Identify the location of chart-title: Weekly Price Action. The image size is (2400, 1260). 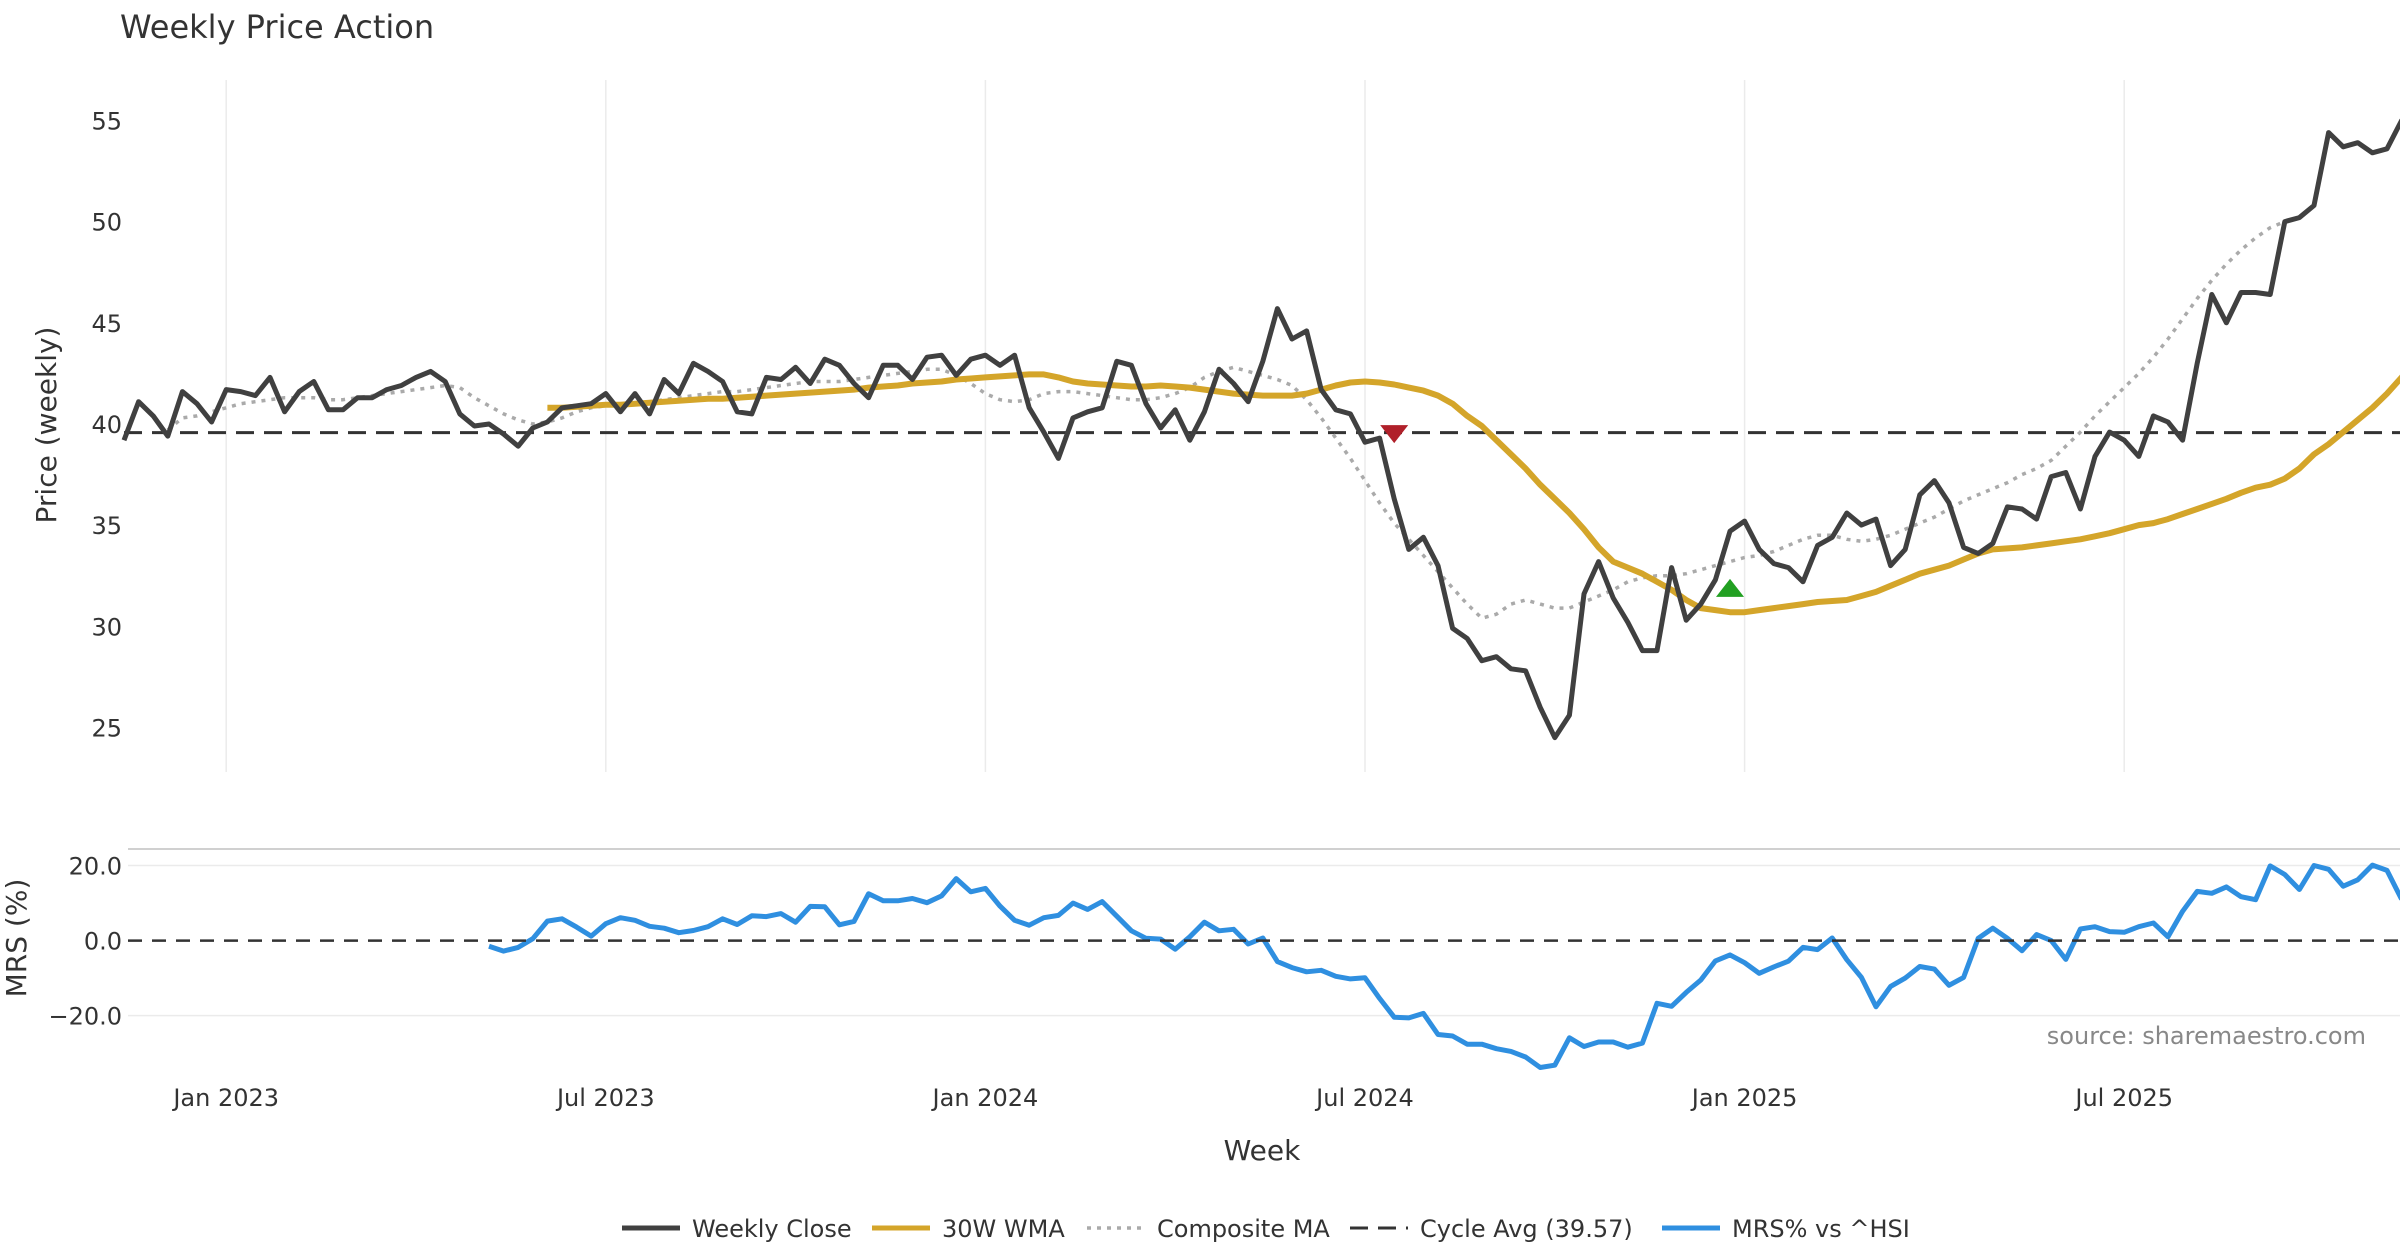
(277, 27).